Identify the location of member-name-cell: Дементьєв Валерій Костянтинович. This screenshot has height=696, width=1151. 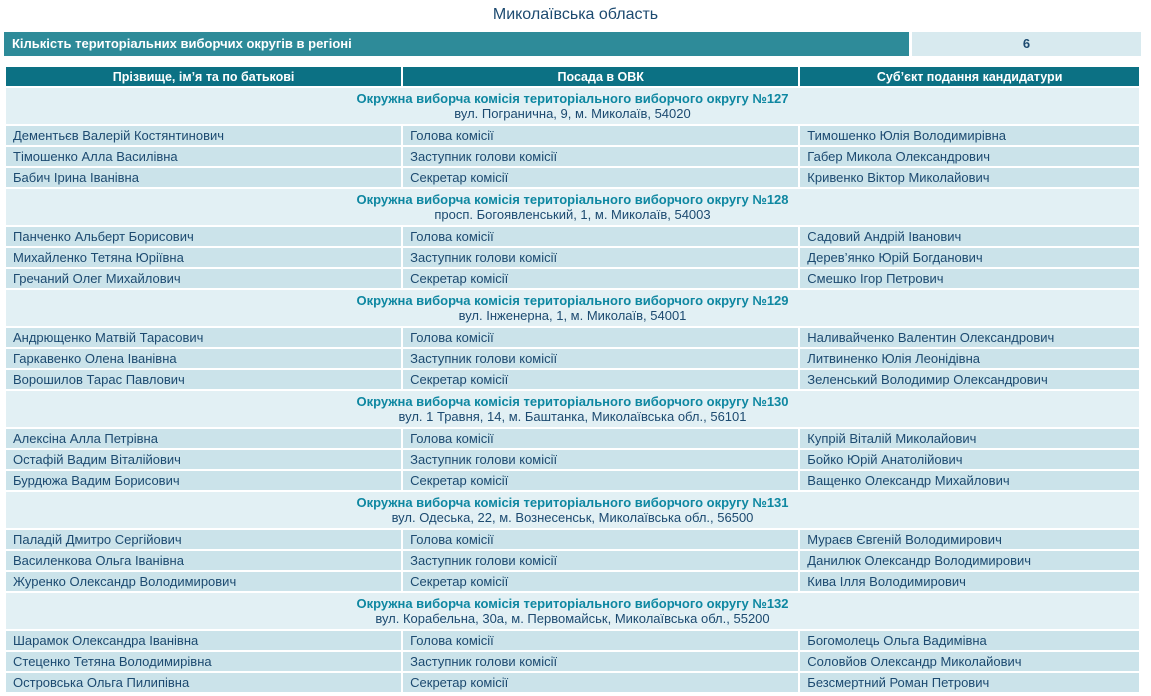
(204, 135).